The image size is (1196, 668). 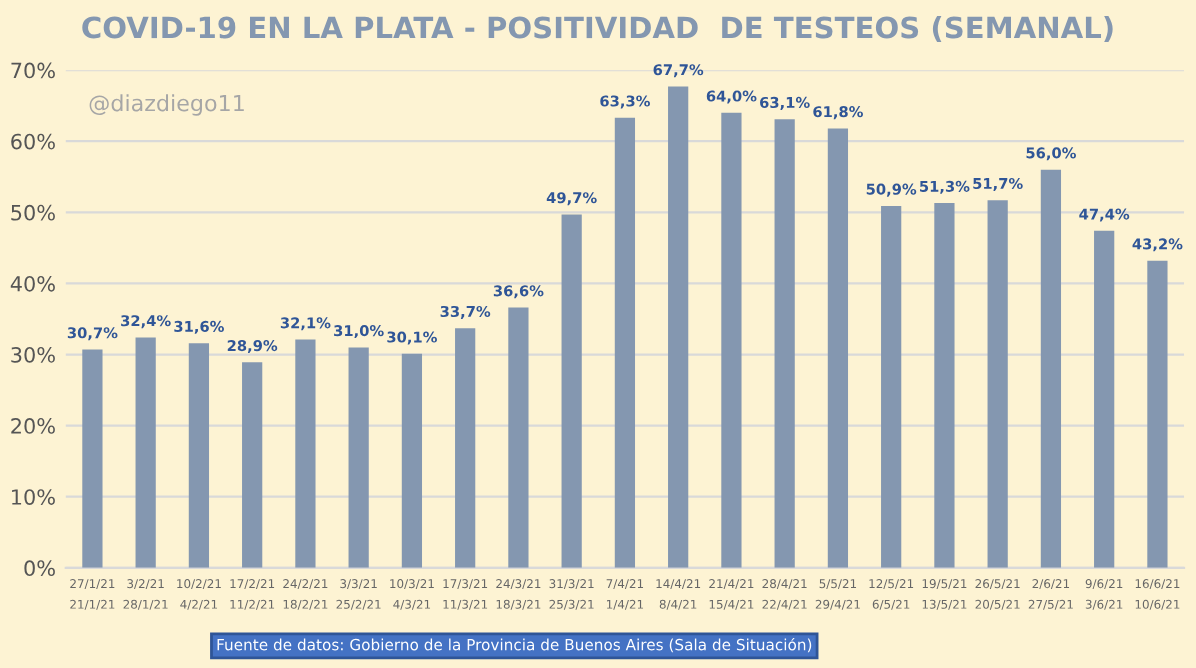 I want to click on chart-title: COVID-19 EN LA PLATA - POSITIVIDAD DE TESTEOS (SEMANAL), so click(x=597, y=28).